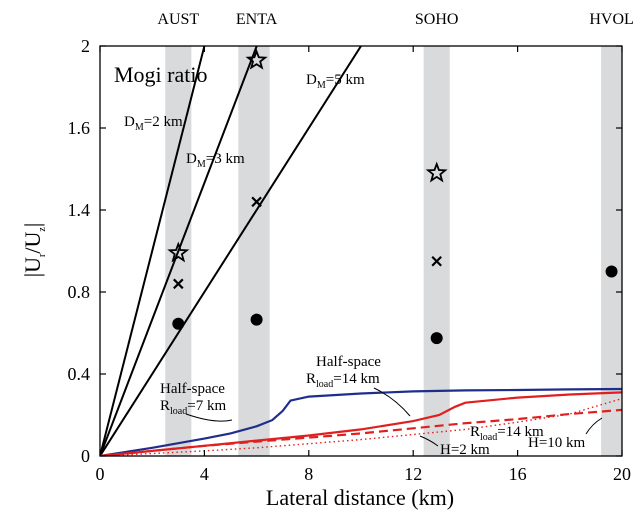 The width and height of the screenshot is (642, 516). What do you see at coordinates (79, 292) in the screenshot?
I see `y-tick-label-2: 0.8` at bounding box center [79, 292].